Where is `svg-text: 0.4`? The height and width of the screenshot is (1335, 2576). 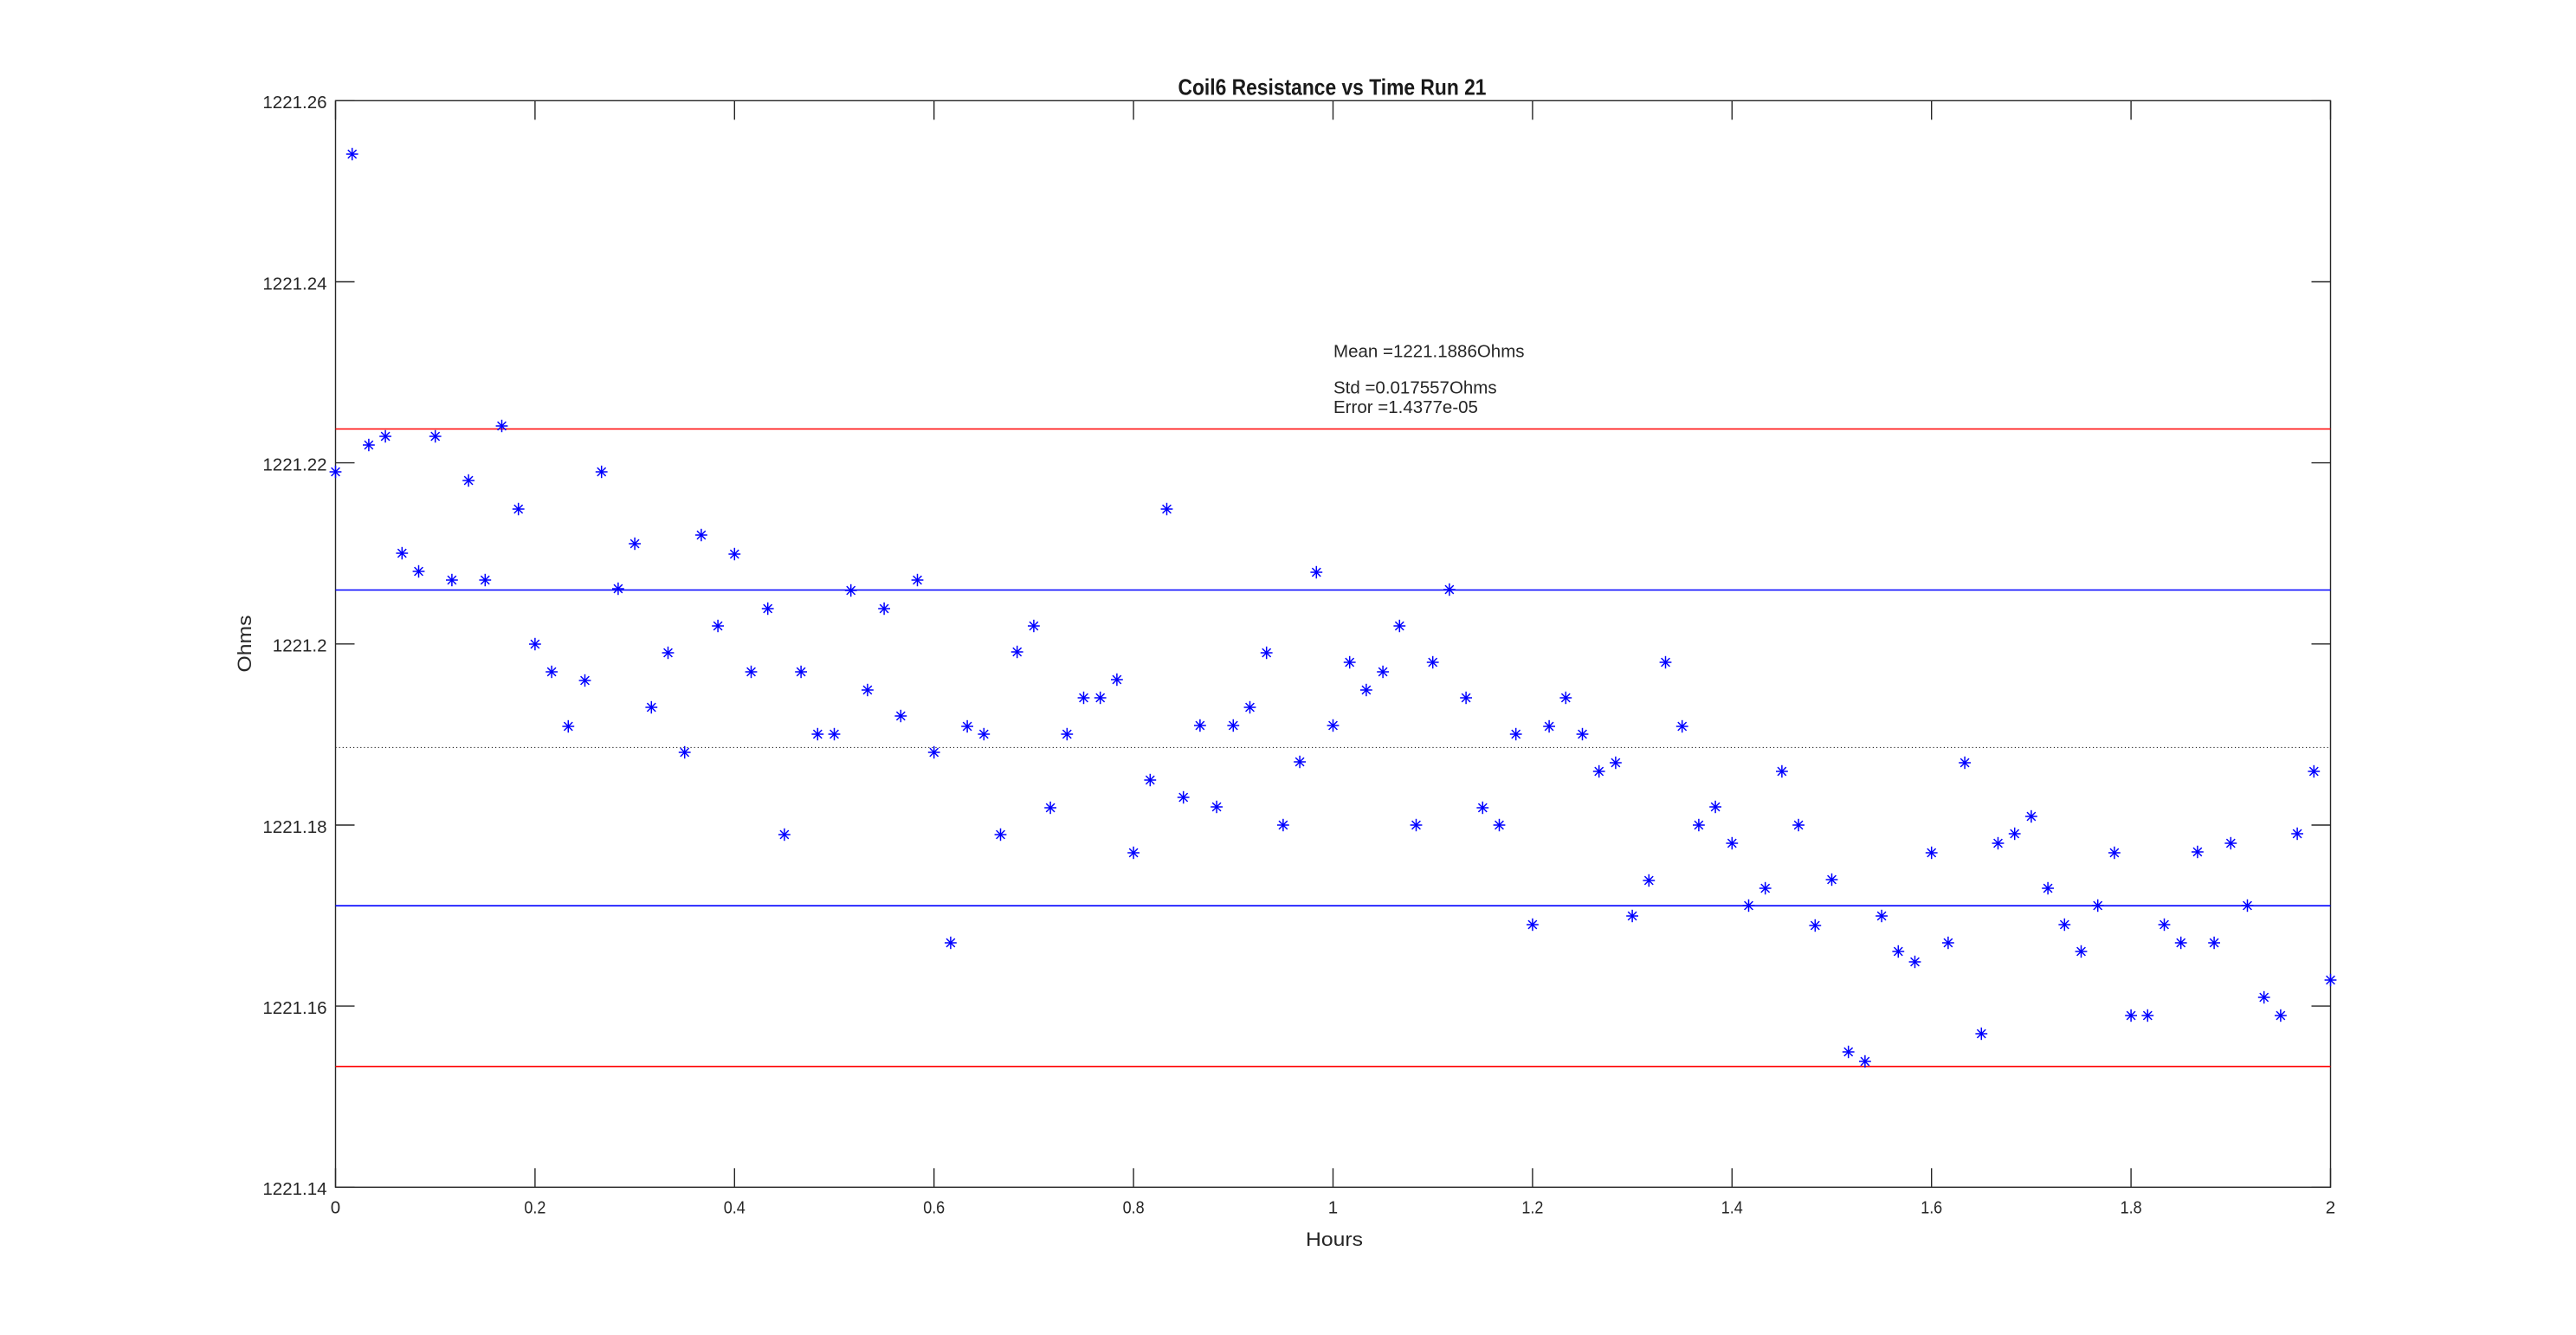 svg-text: 0.4 is located at coordinates (735, 1208).